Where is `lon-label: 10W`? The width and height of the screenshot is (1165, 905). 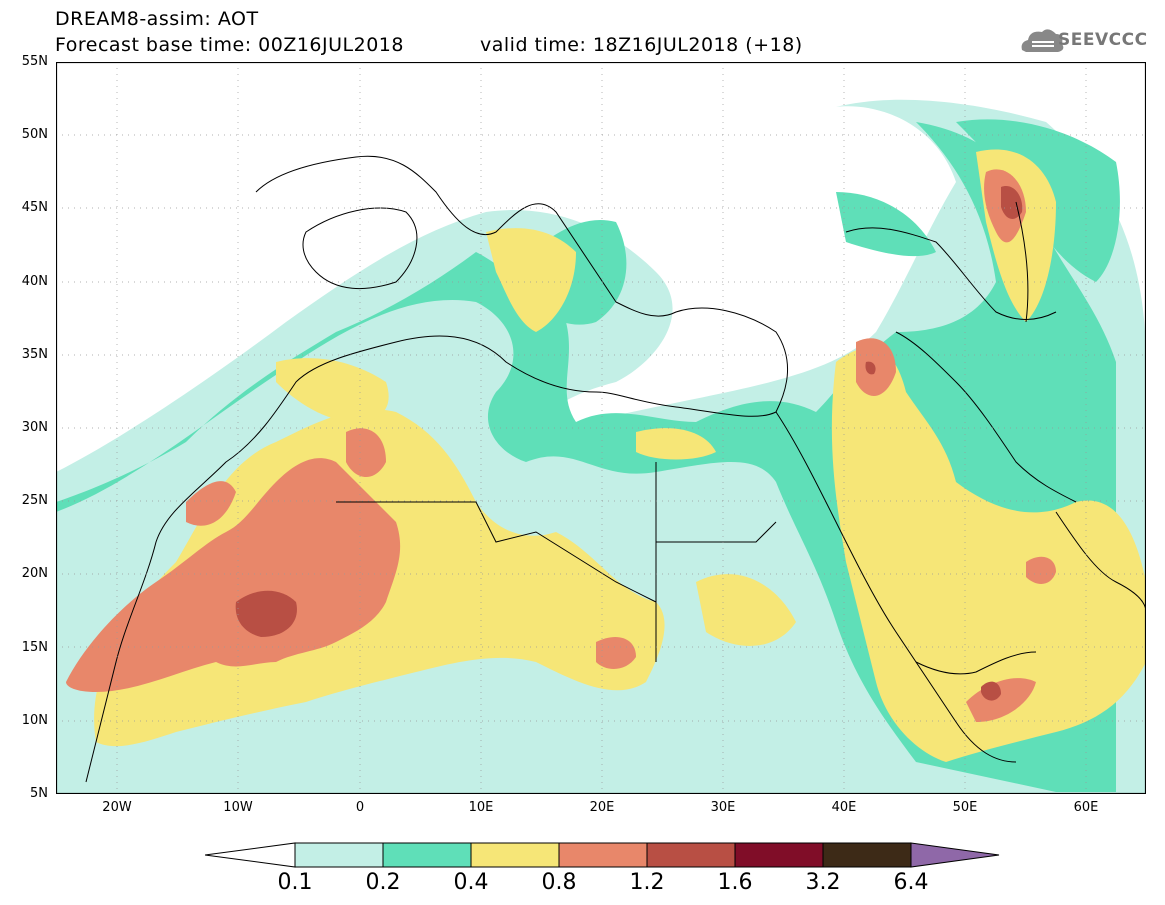 lon-label: 10W is located at coordinates (238, 807).